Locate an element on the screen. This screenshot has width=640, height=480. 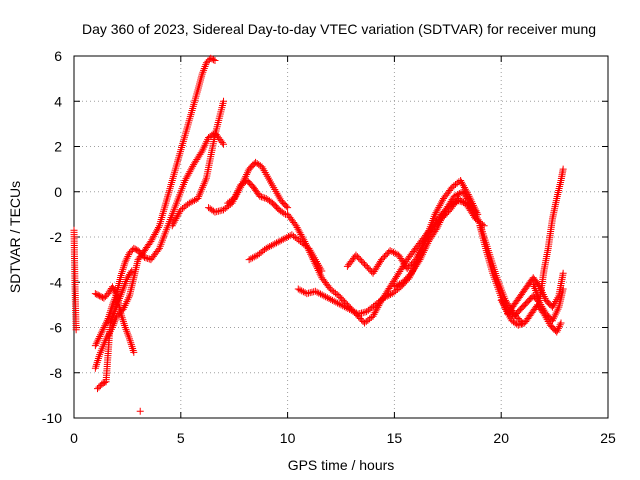
y-axis-title: SDTVAR / TECUs is located at coordinates (15, 237).